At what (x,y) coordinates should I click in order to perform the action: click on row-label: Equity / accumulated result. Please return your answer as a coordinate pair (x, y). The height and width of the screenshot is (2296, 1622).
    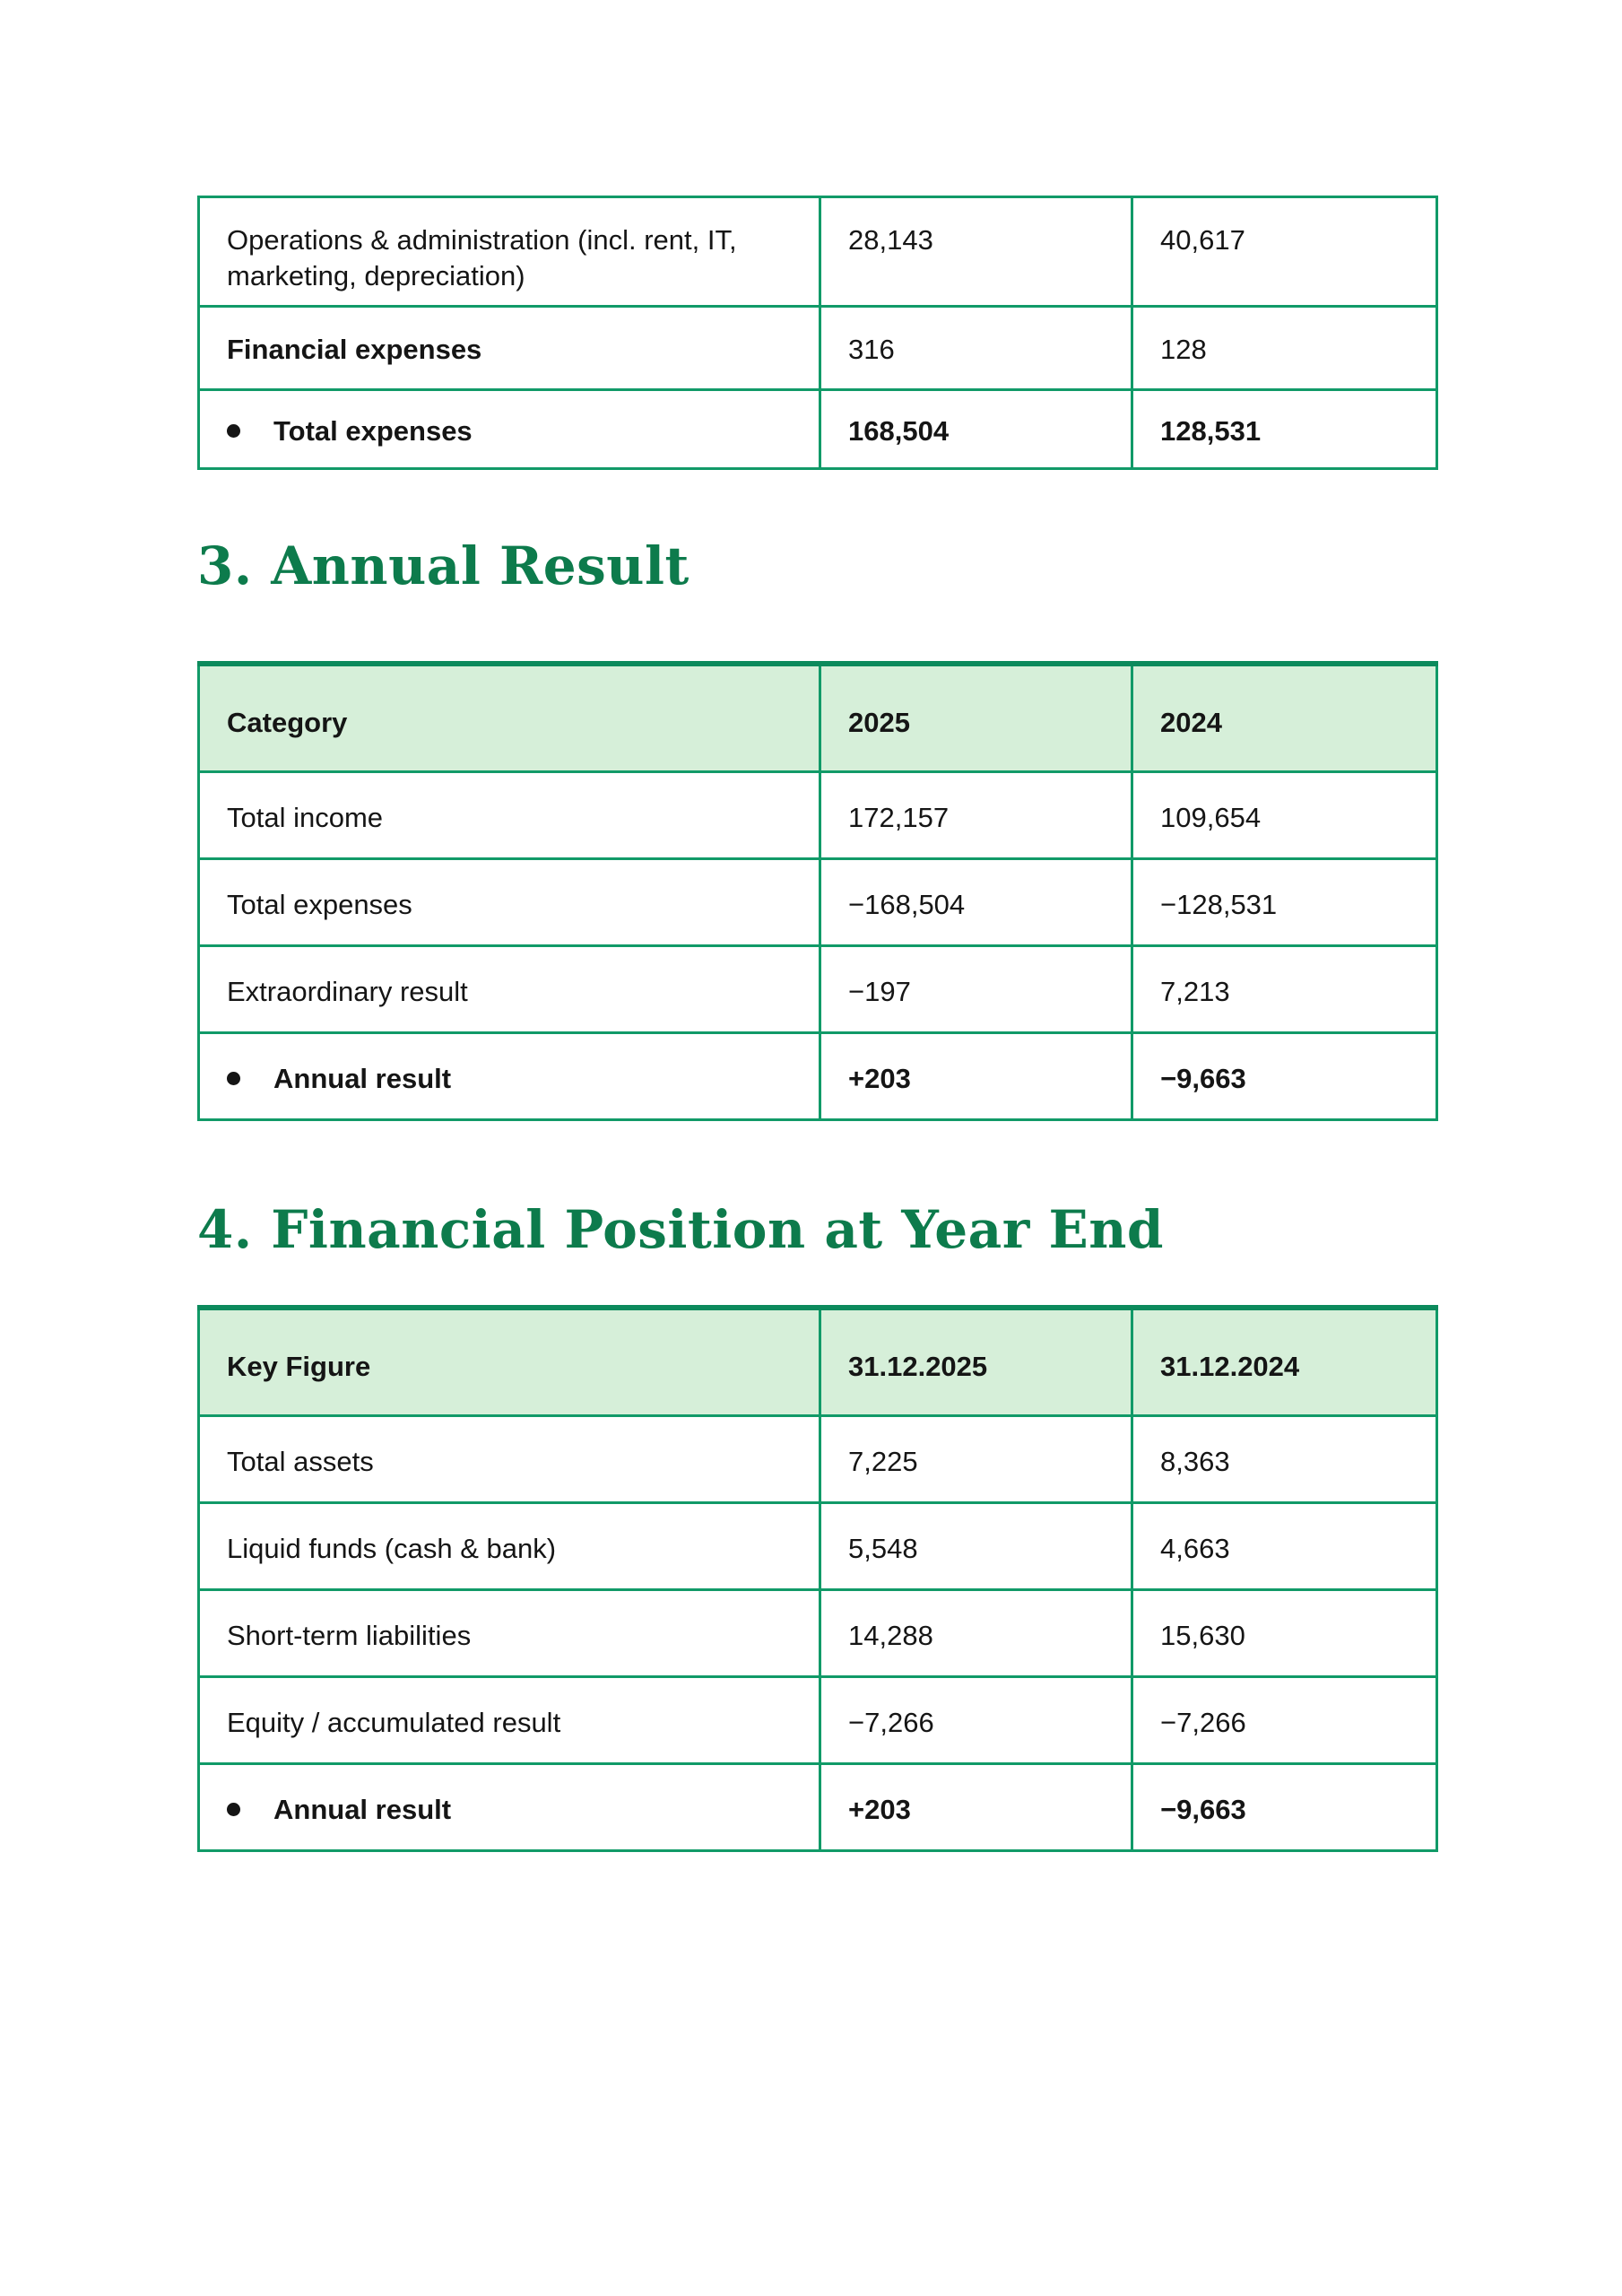
    Looking at the image, I should click on (394, 1722).